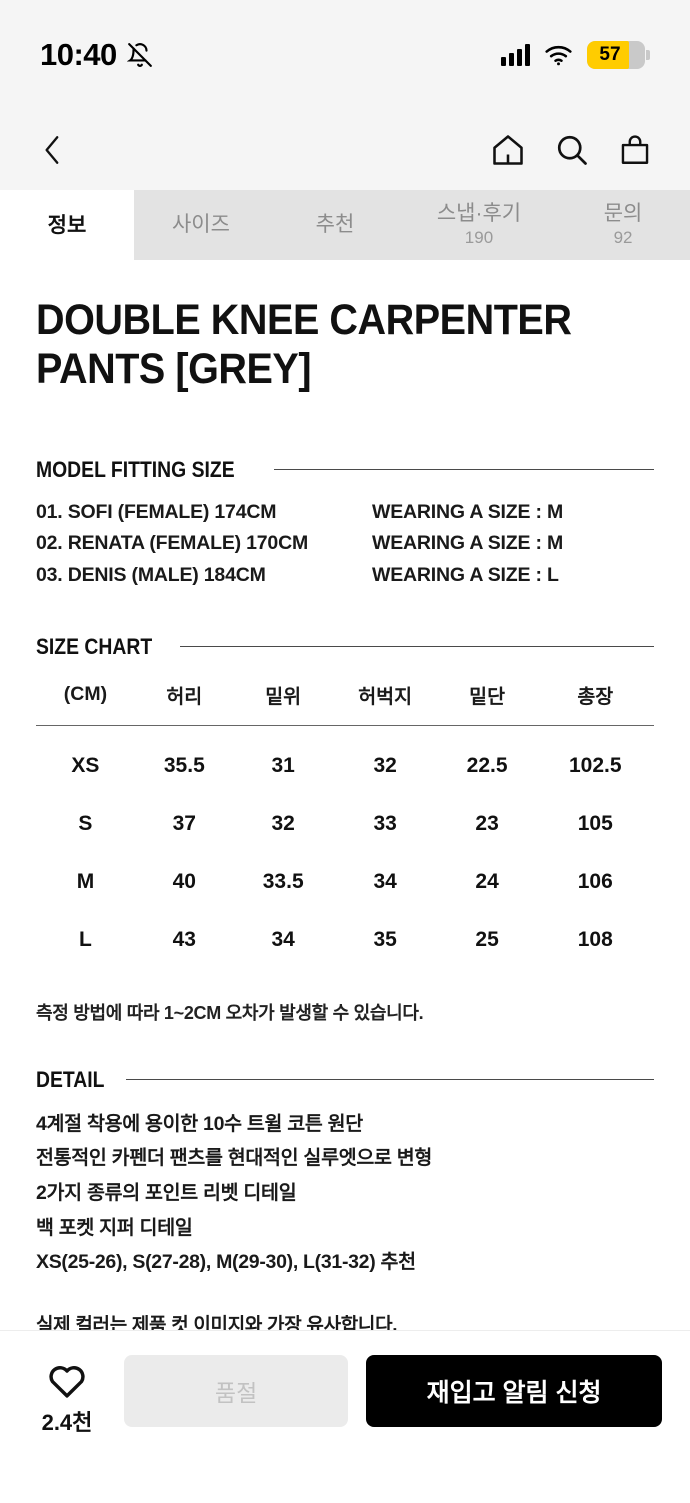  I want to click on section-header: SIZE CHART, so click(345, 647).